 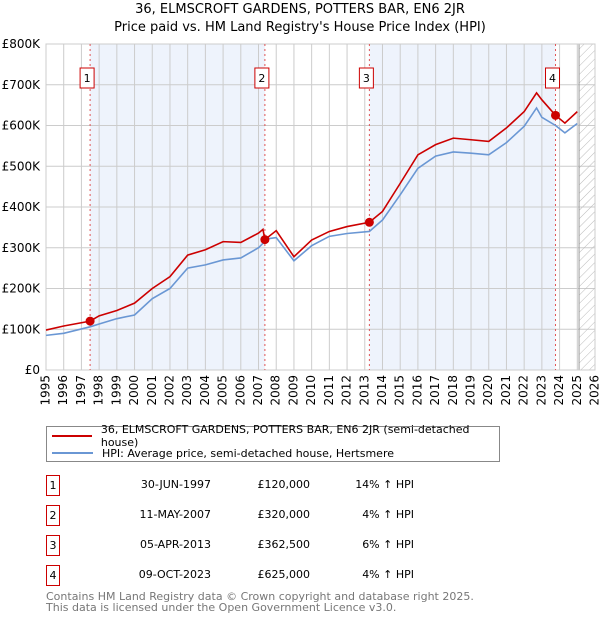 What do you see at coordinates (169, 390) in the screenshot?
I see `x-tick-label: 2002` at bounding box center [169, 390].